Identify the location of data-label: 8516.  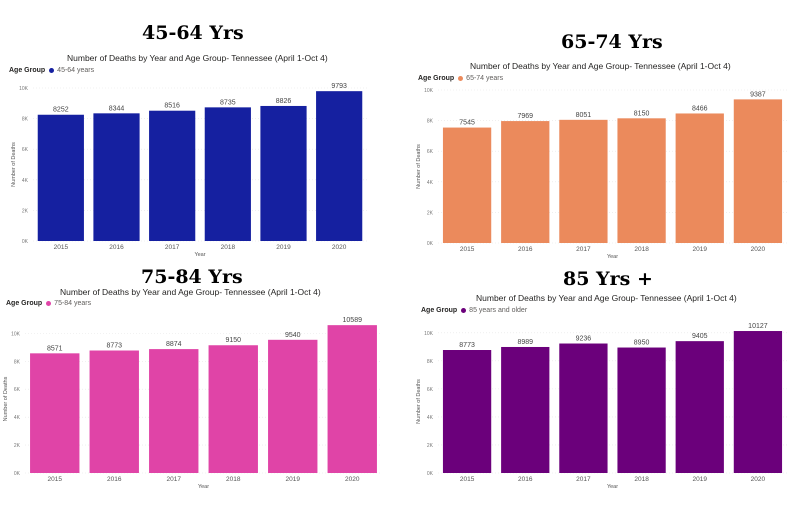
(172, 106).